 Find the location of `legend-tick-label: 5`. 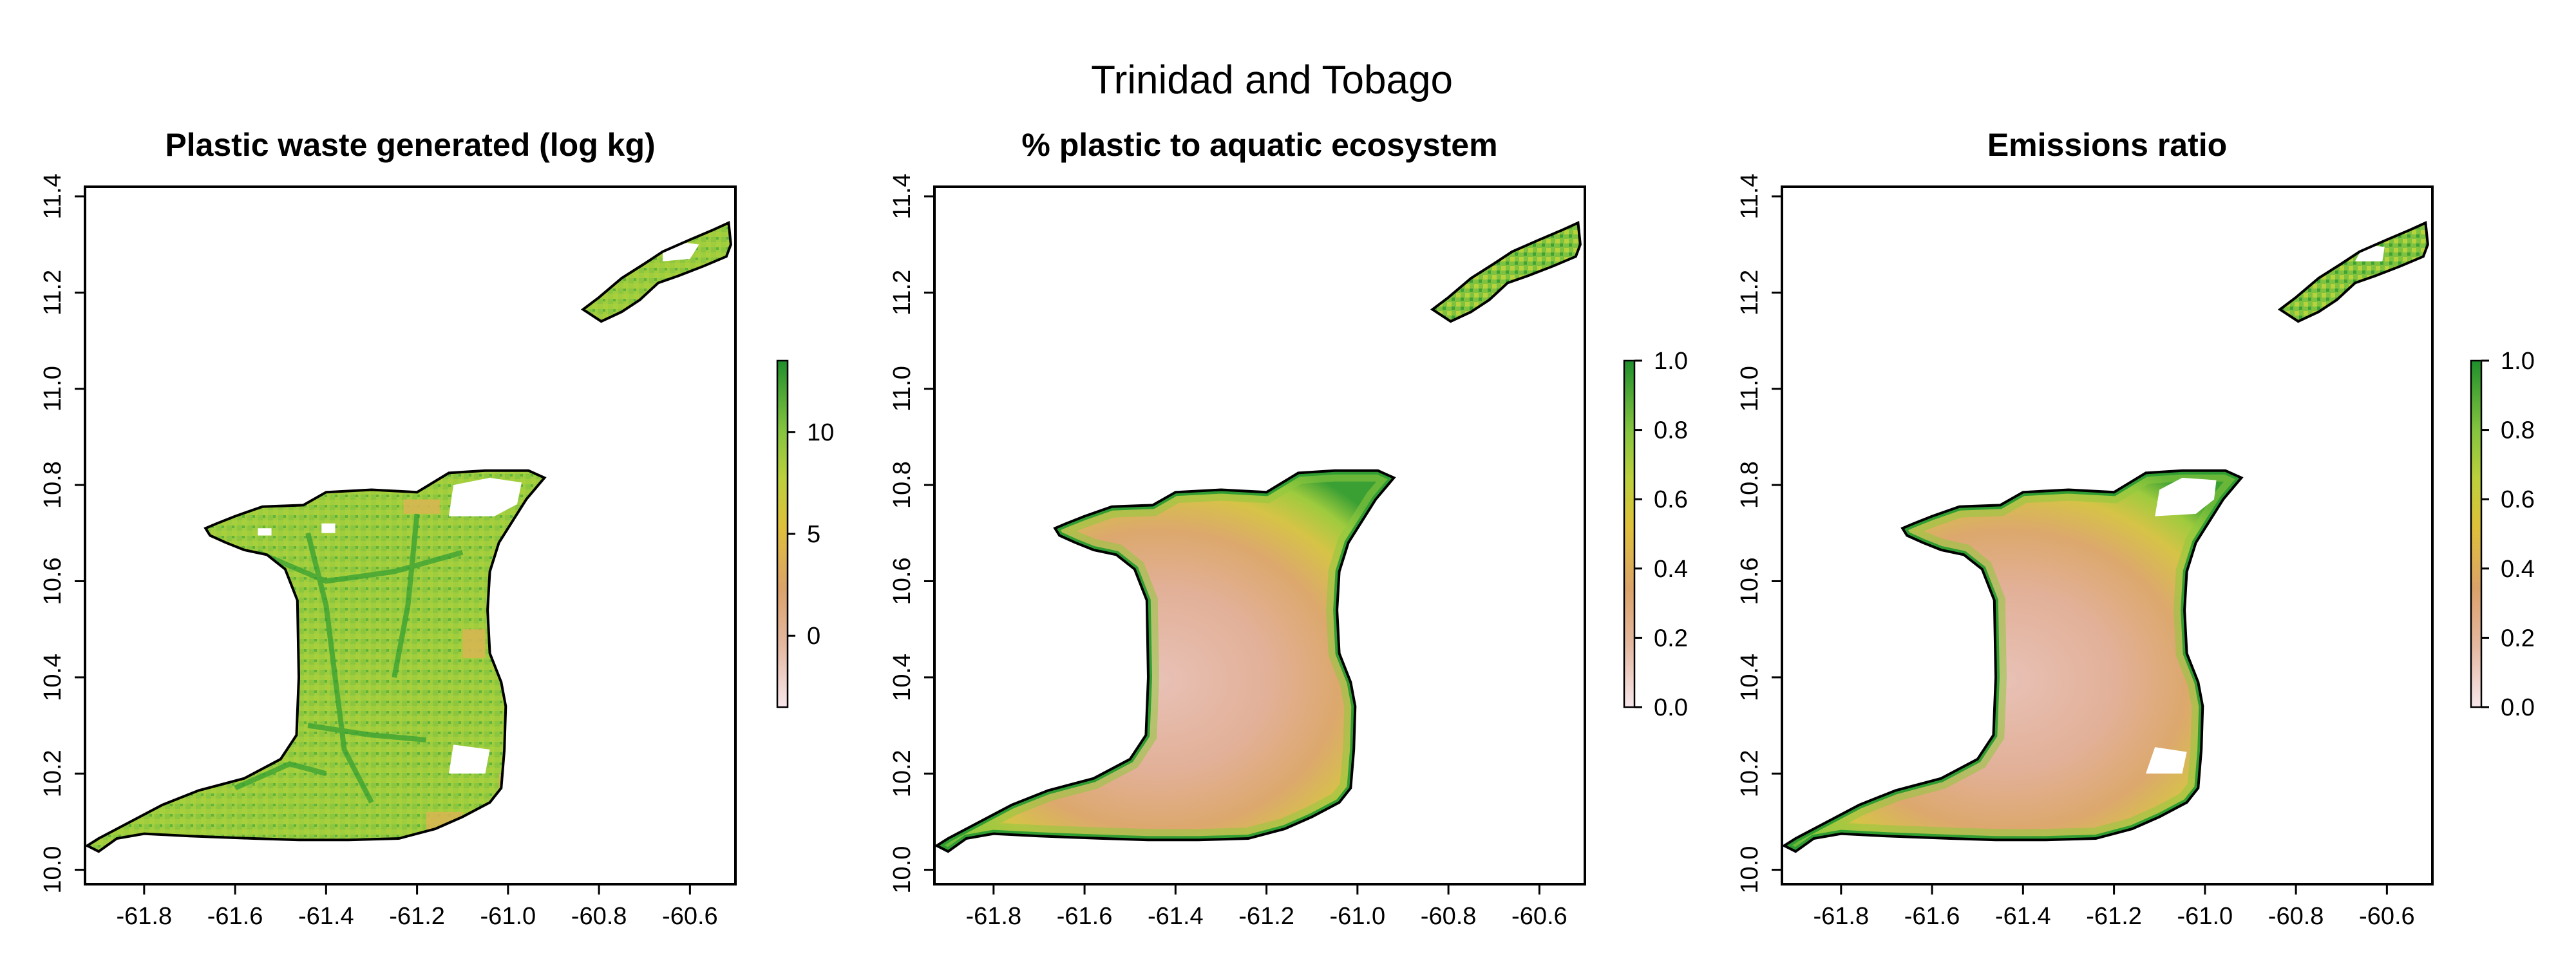

legend-tick-label: 5 is located at coordinates (813, 534).